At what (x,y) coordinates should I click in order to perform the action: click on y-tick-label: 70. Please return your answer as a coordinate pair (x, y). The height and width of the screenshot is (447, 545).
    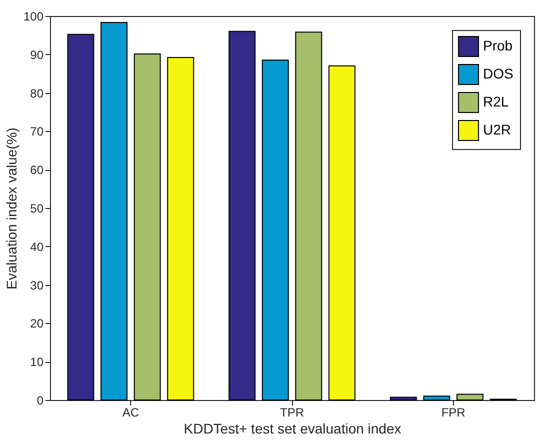
    Looking at the image, I should click on (37, 131).